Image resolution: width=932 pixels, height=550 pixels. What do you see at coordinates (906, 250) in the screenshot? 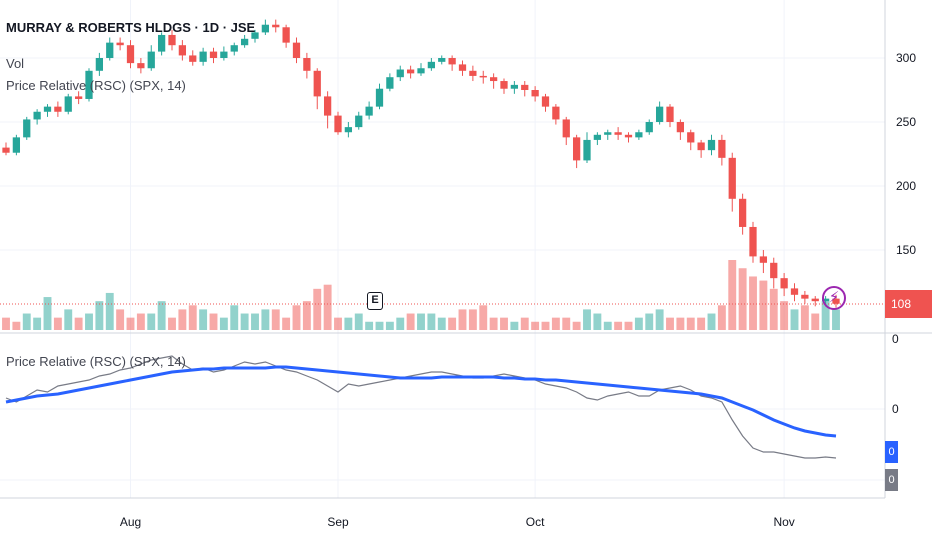
I see `price-tick-label: 150` at bounding box center [906, 250].